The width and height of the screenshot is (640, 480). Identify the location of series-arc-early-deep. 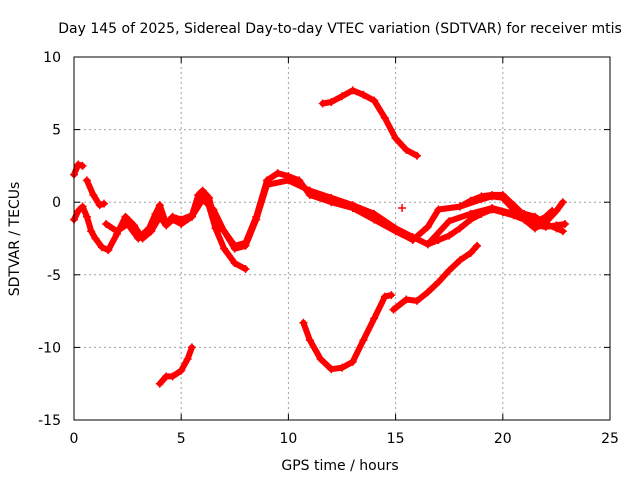
(175, 365).